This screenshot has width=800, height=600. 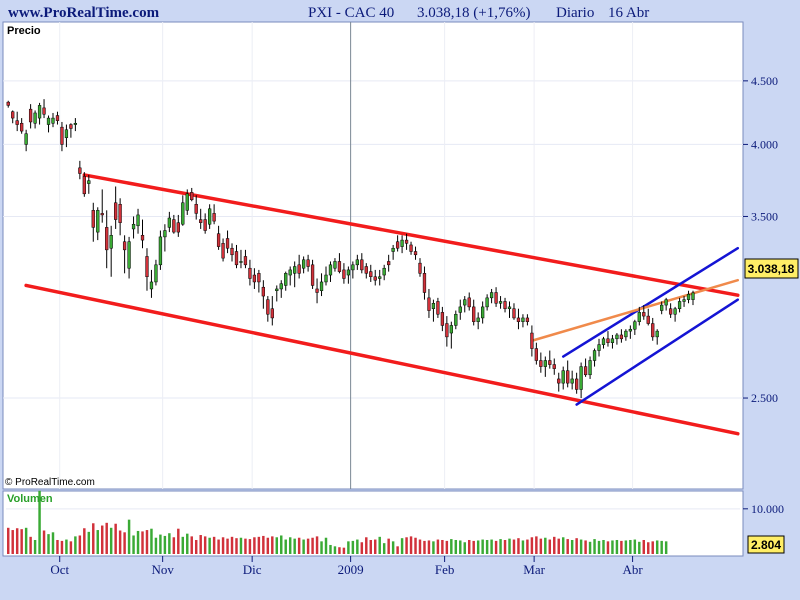 I want to click on date-tick-label: Abr, so click(x=632, y=569).